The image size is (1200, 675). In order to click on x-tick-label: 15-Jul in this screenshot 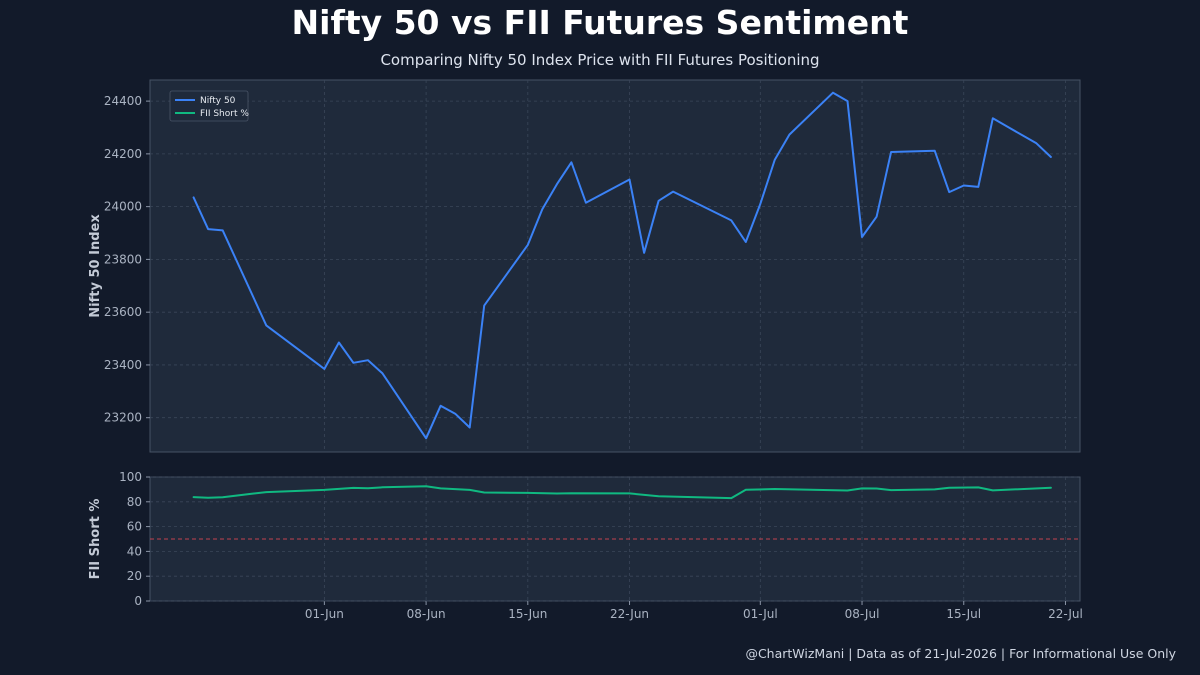, I will do `click(963, 614)`.